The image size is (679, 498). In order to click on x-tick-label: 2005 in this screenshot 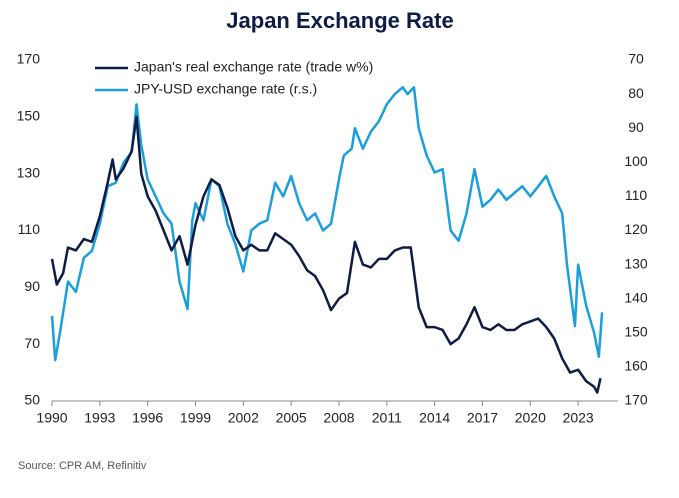, I will do `click(291, 418)`.